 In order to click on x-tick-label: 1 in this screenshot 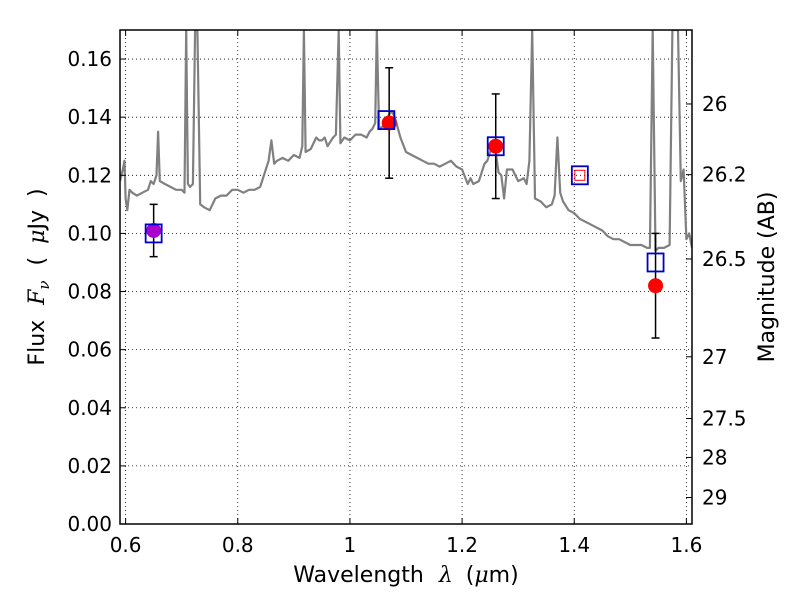, I will do `click(350, 545)`.